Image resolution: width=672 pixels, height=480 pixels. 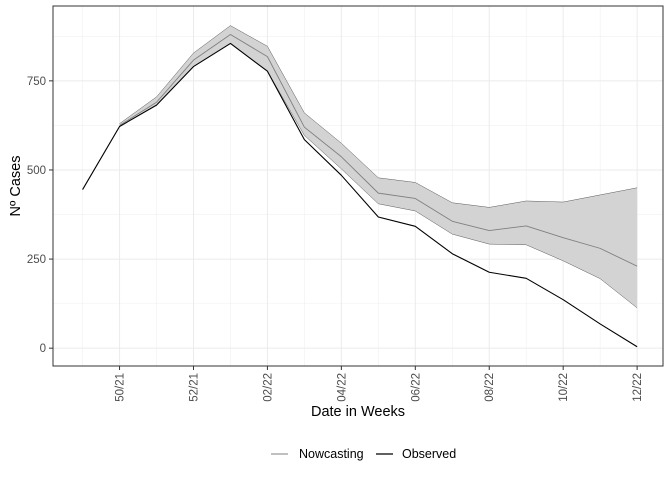 I want to click on x-tick-label: 06/22, so click(x=416, y=387).